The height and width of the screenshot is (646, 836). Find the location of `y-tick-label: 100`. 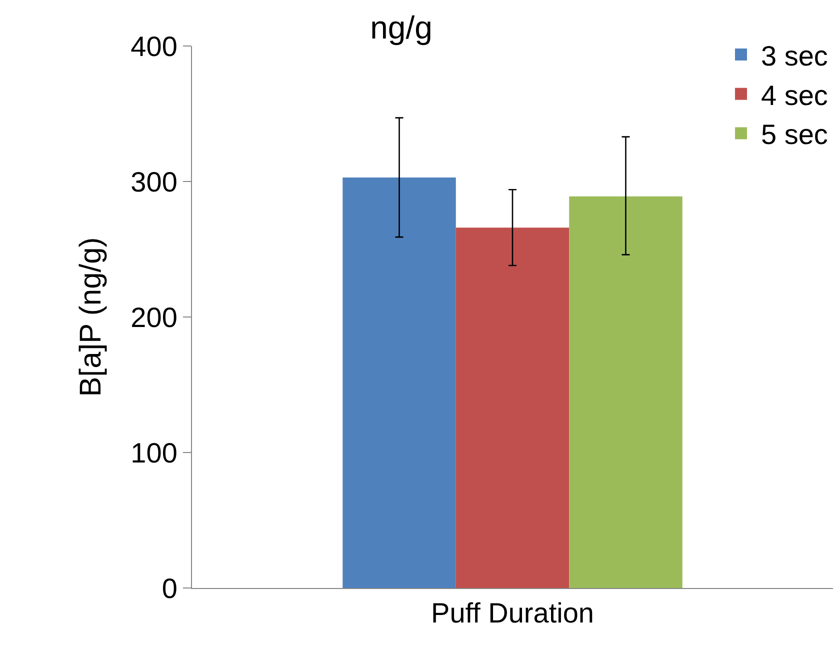

y-tick-label: 100 is located at coordinates (154, 452).